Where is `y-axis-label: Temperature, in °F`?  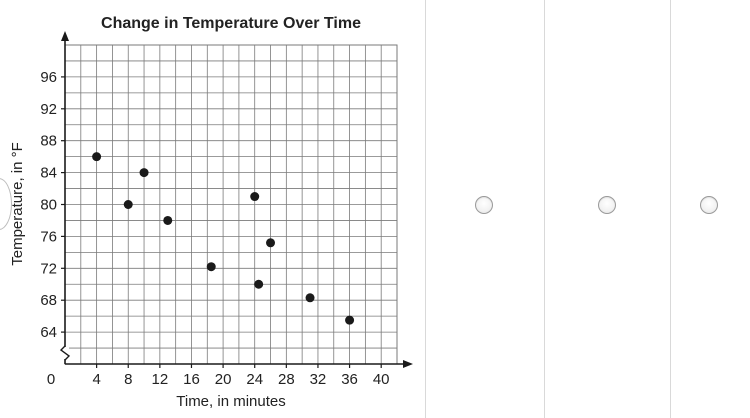 y-axis-label: Temperature, in °F is located at coordinates (17, 204).